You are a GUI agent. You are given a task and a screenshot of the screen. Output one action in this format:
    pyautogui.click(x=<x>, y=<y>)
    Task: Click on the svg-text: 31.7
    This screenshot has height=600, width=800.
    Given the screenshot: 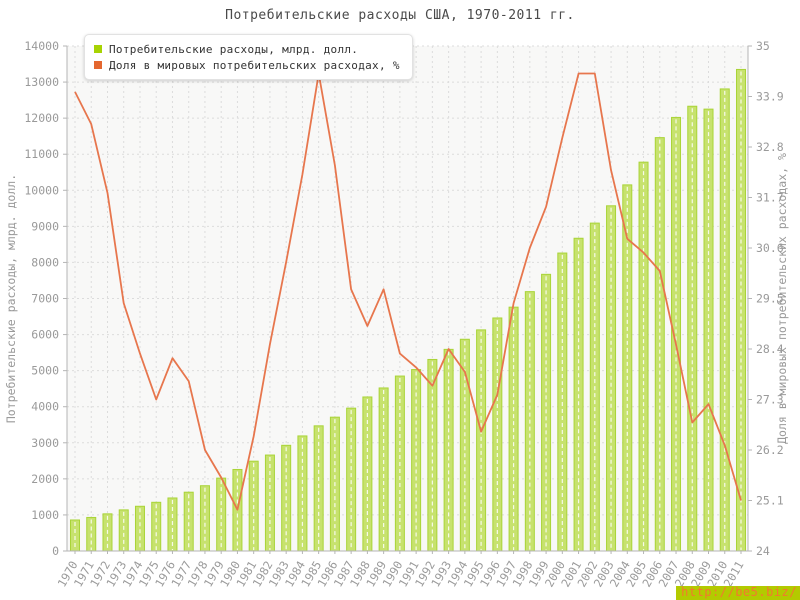 What is the action you would take?
    pyautogui.click(x=770, y=198)
    